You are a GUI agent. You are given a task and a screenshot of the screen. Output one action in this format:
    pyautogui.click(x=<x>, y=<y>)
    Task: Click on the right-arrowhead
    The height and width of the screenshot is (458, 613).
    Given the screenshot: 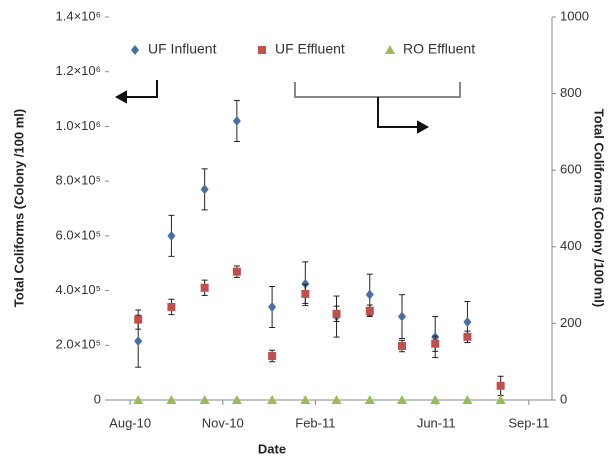 What is the action you would take?
    pyautogui.click(x=423, y=127)
    